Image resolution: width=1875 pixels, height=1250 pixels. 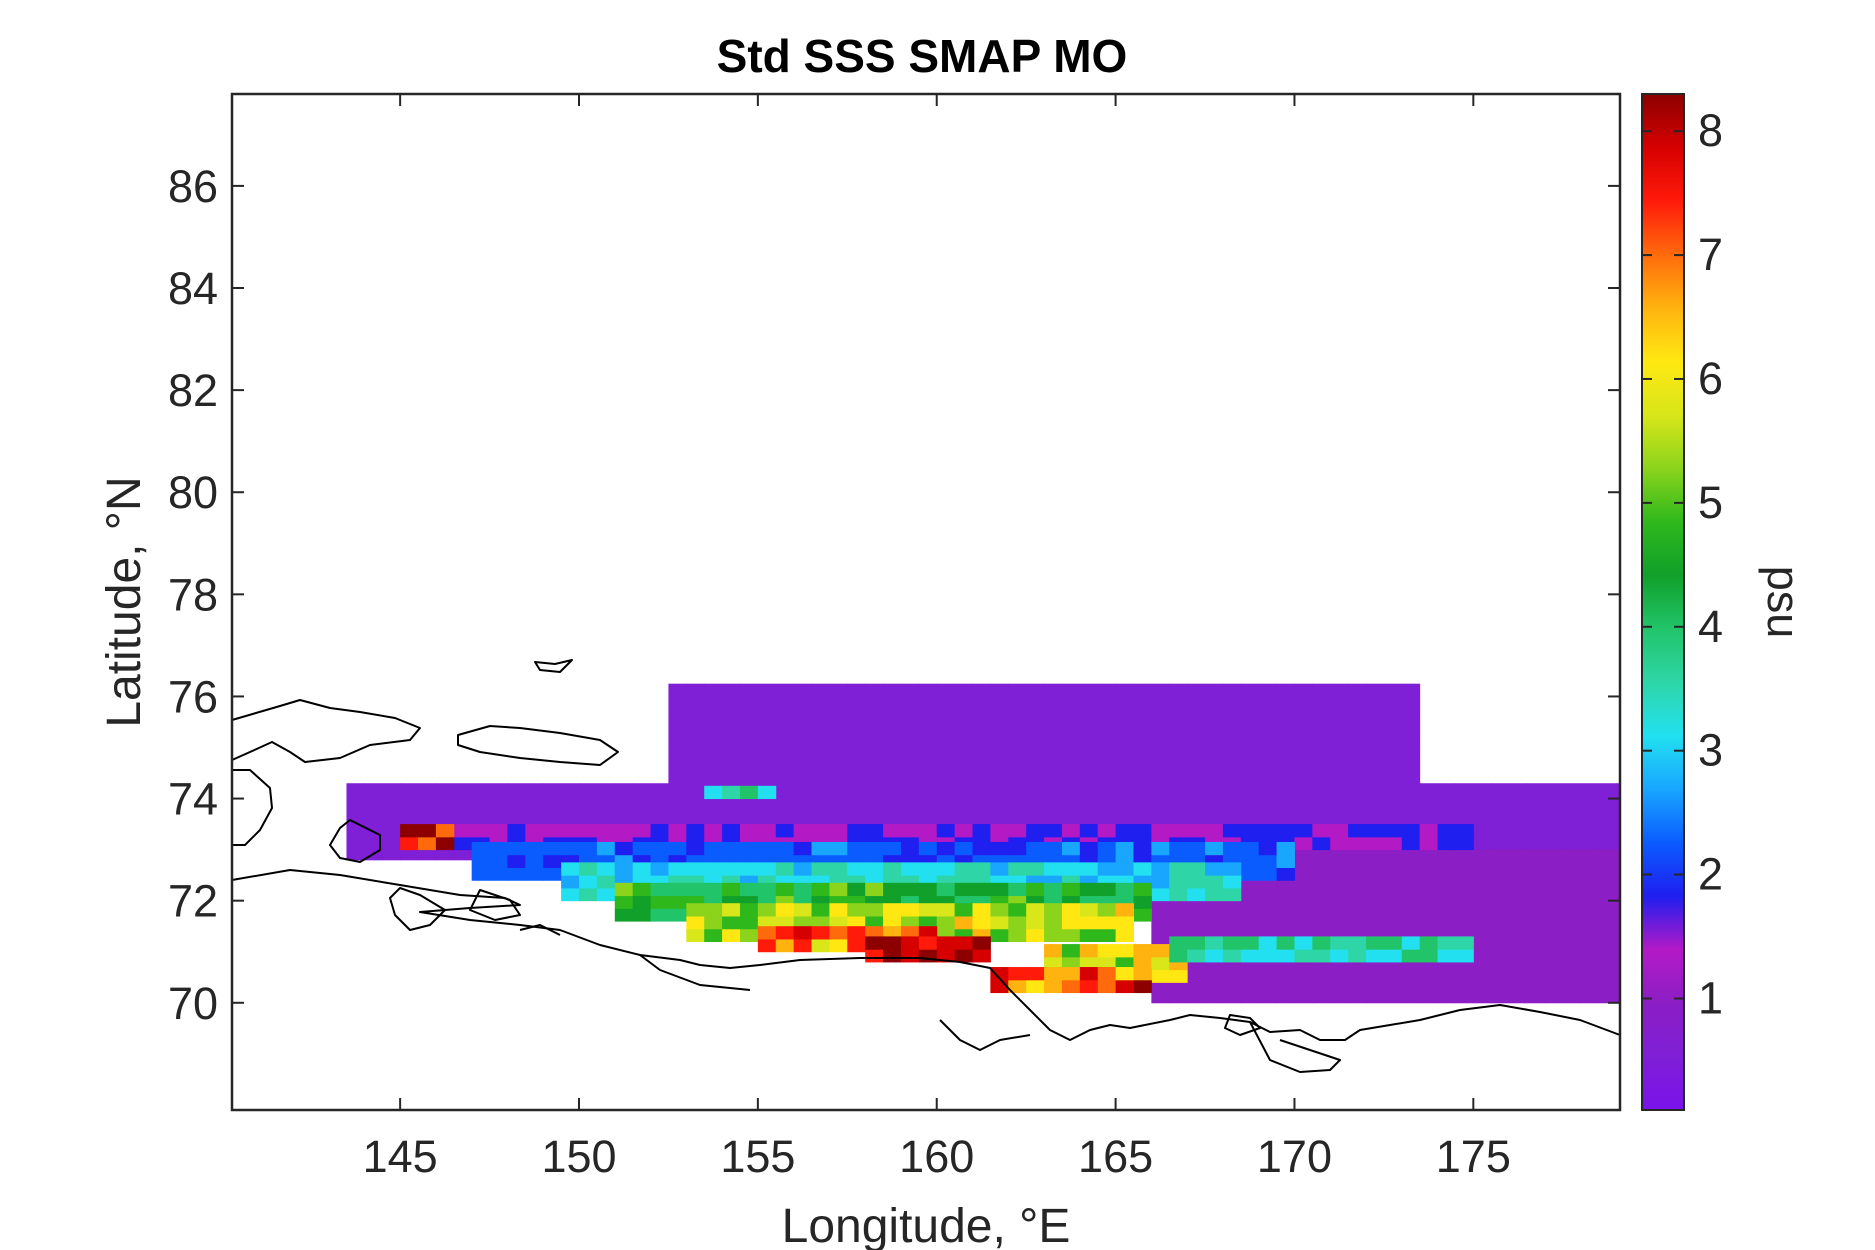 I want to click on x-tick-label: 175, so click(x=1473, y=1156).